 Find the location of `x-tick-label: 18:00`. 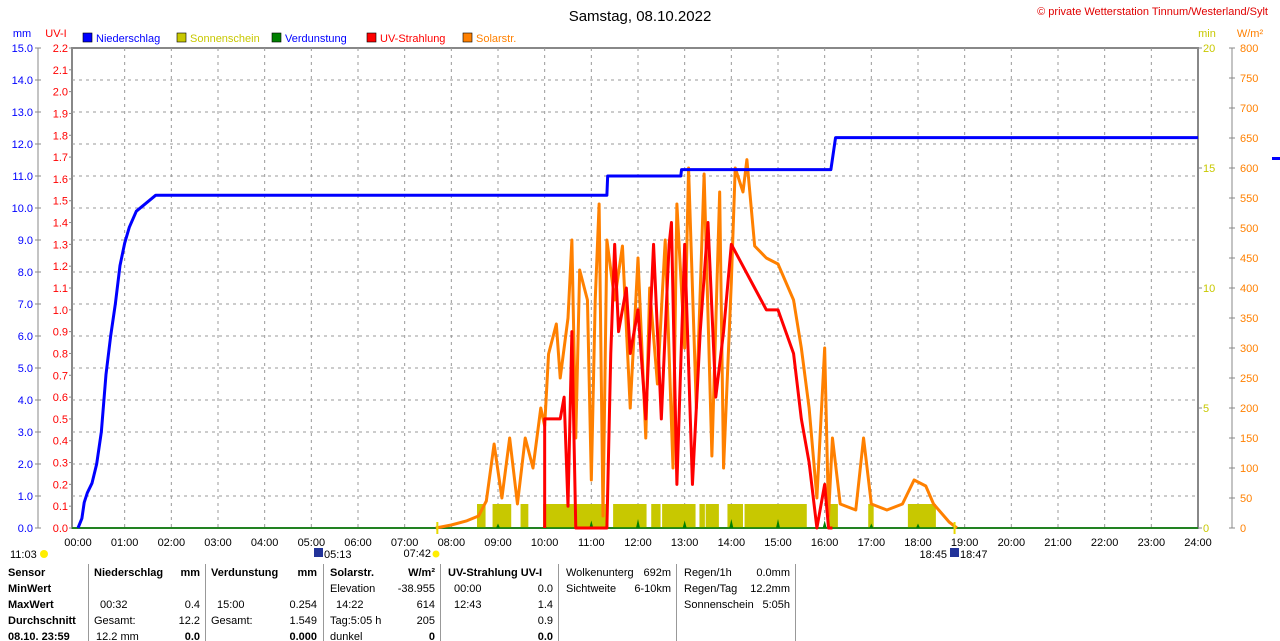

x-tick-label: 18:00 is located at coordinates (918, 543).